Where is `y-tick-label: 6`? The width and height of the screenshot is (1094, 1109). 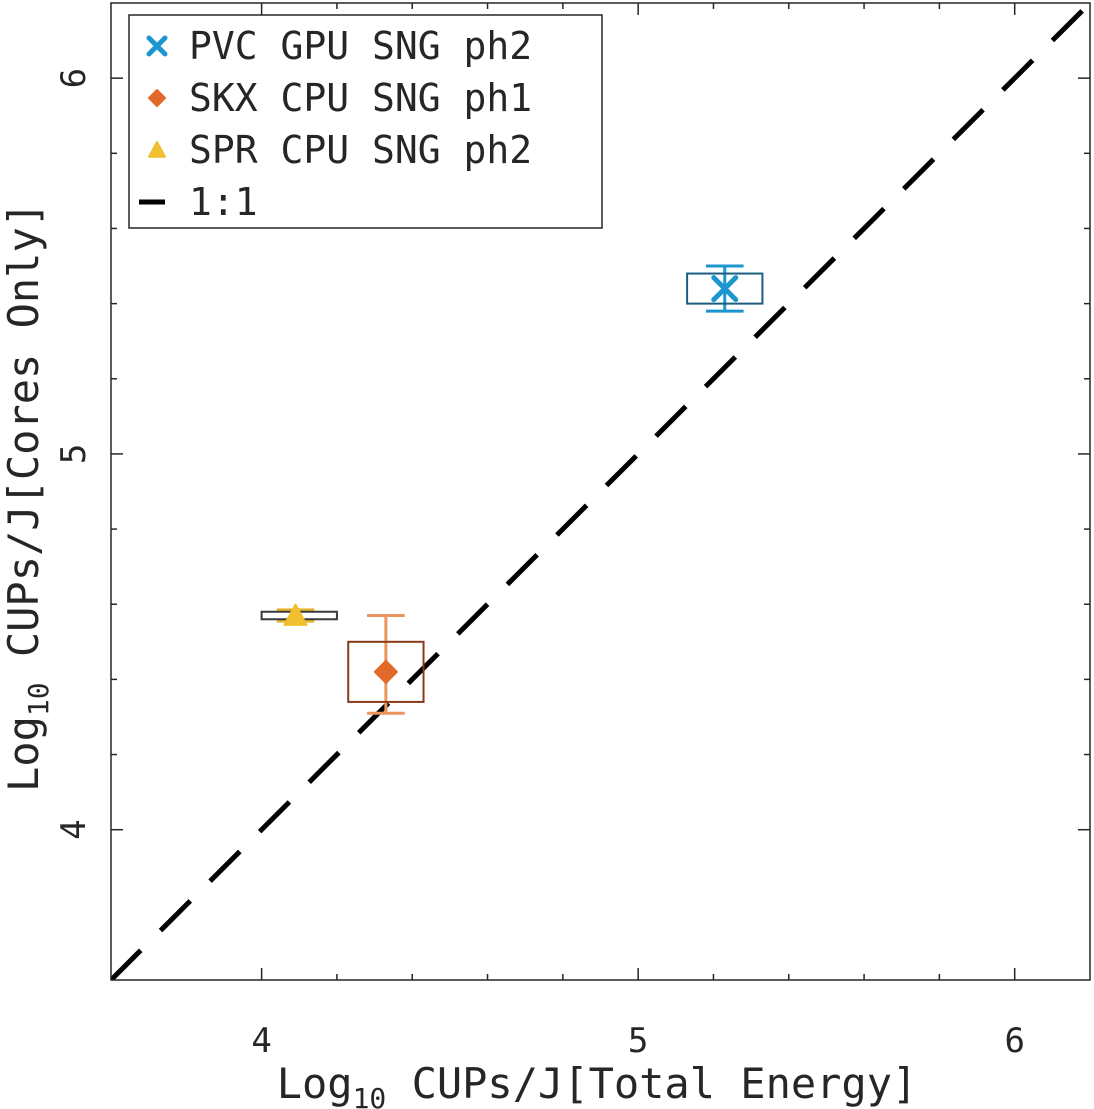 y-tick-label: 6 is located at coordinates (74, 78).